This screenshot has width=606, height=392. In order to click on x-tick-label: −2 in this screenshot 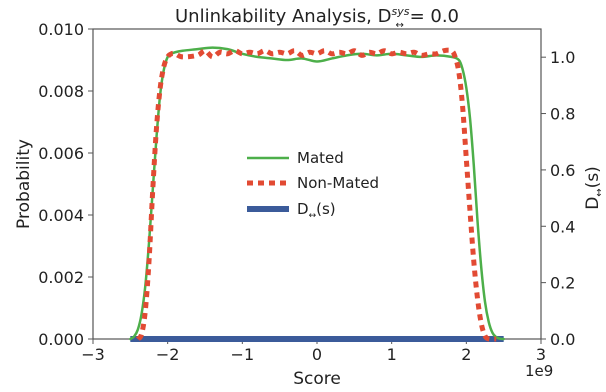, I will do `click(168, 354)`.